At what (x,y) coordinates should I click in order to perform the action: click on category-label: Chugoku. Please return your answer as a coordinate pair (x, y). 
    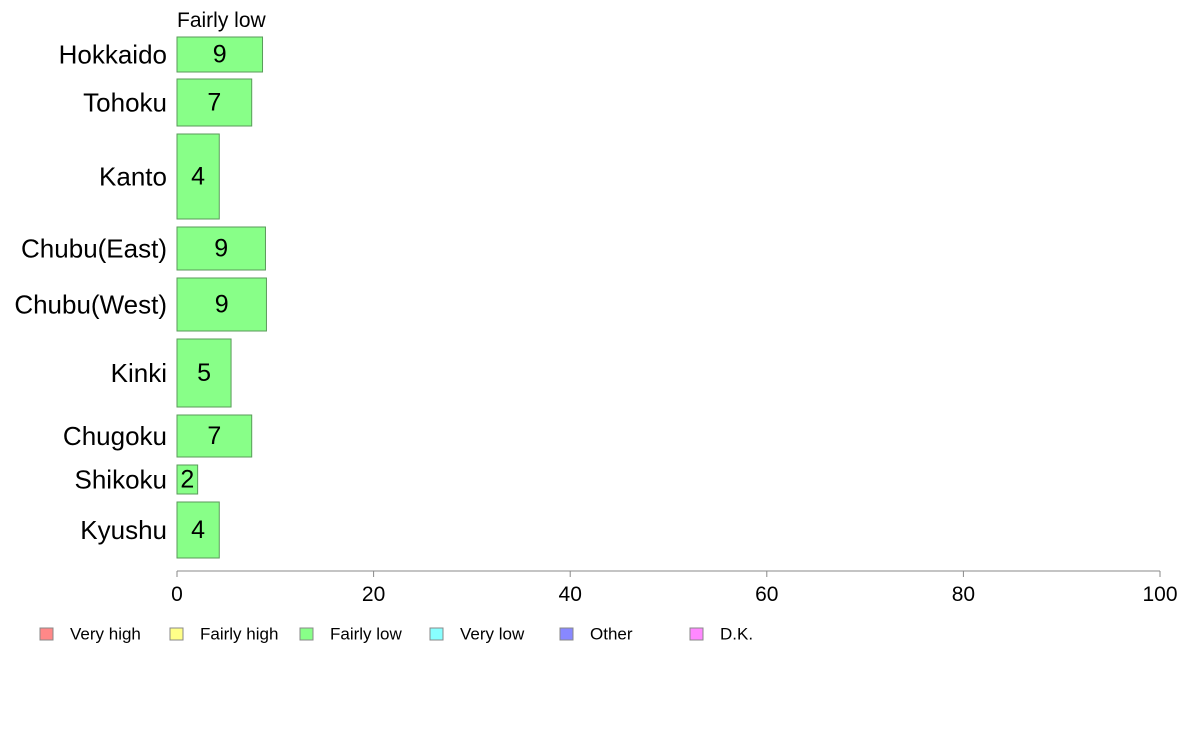
    Looking at the image, I should click on (115, 436).